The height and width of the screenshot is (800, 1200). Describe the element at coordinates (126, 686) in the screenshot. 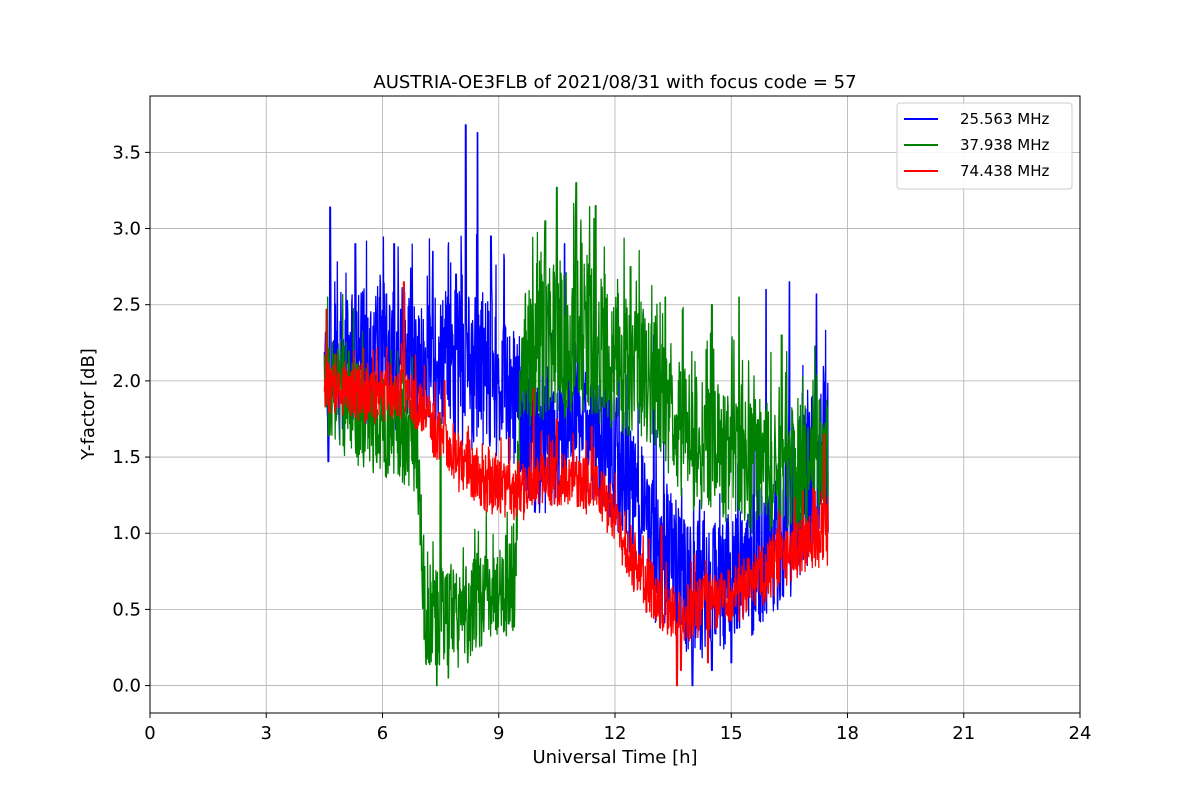

I see `y-tick-label: 0.0` at that location.